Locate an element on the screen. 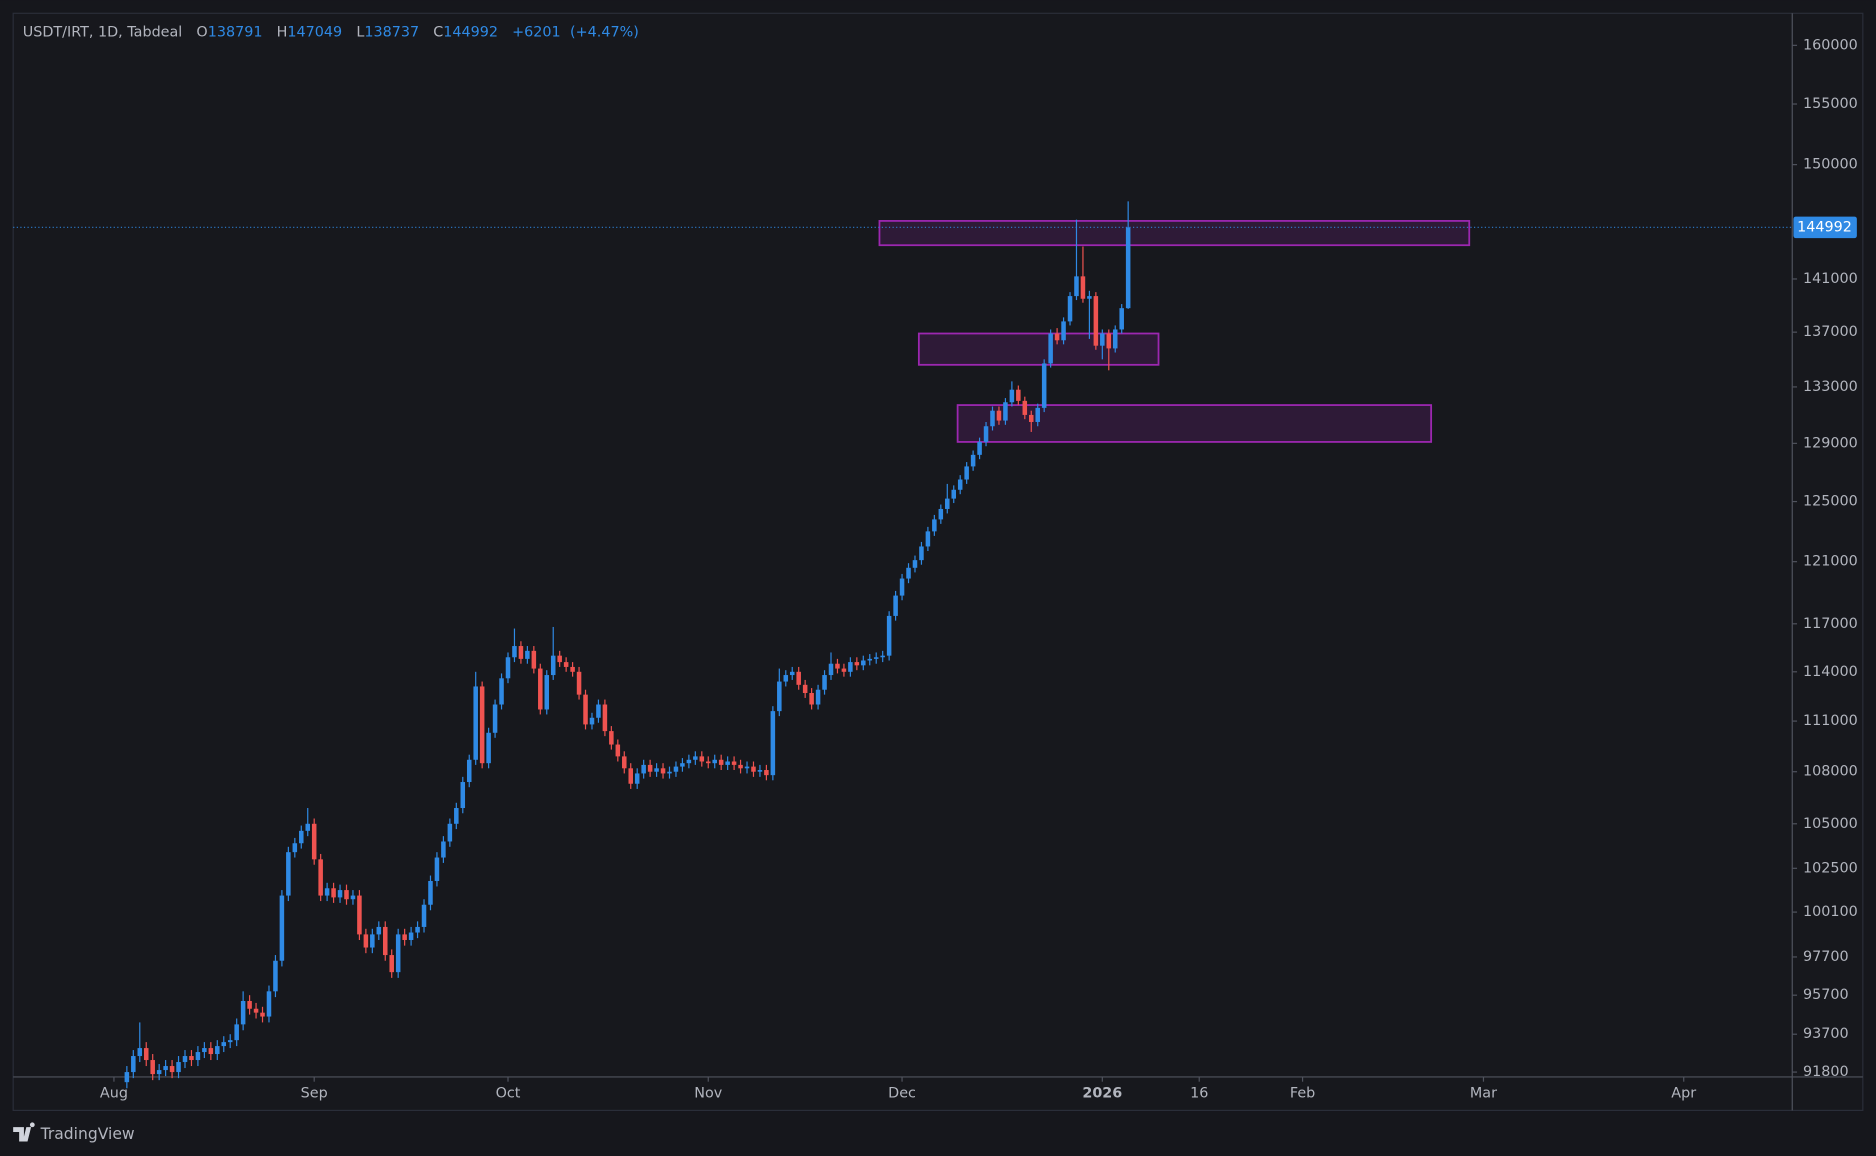 The image size is (1876, 1156). close-label: C is located at coordinates (438, 32).